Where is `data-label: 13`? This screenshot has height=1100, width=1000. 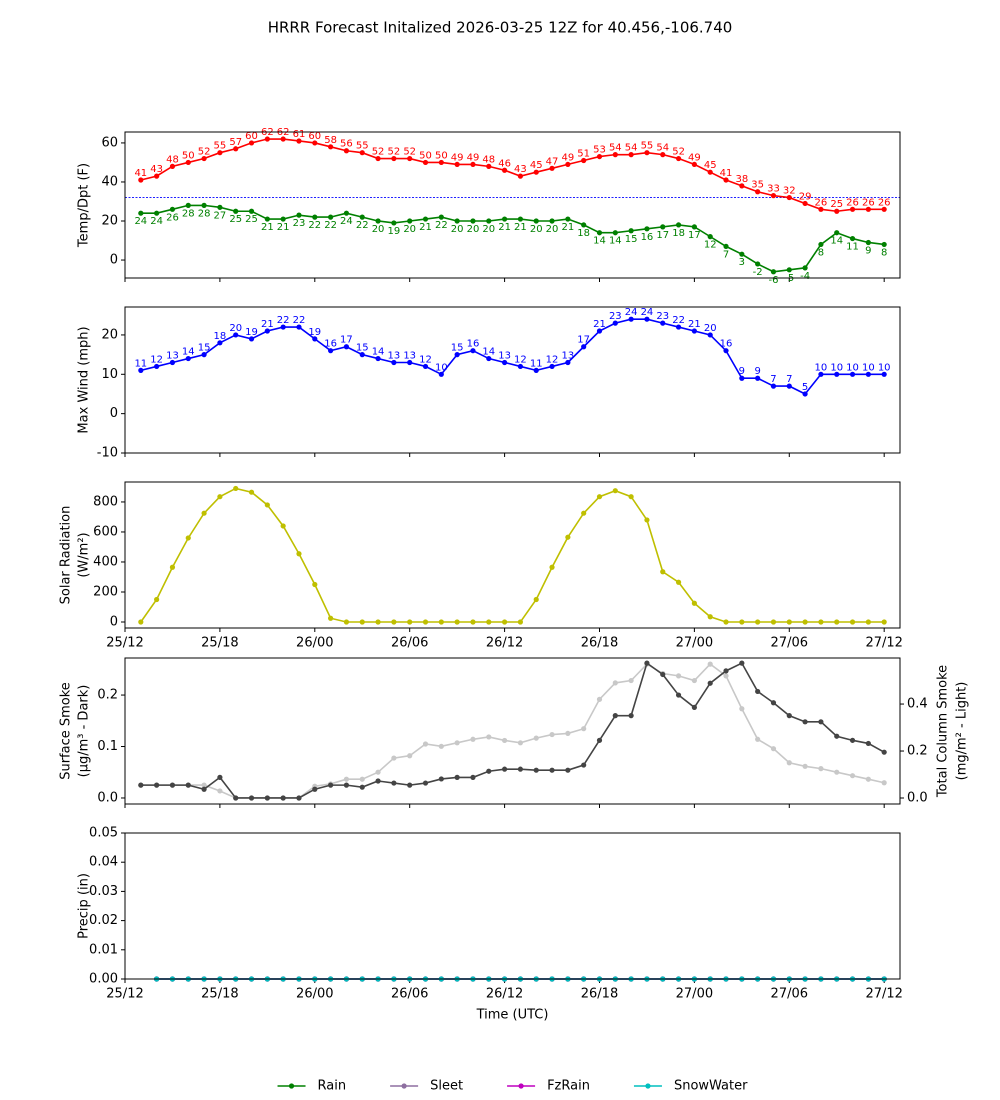
data-label: 13 is located at coordinates (567, 355).